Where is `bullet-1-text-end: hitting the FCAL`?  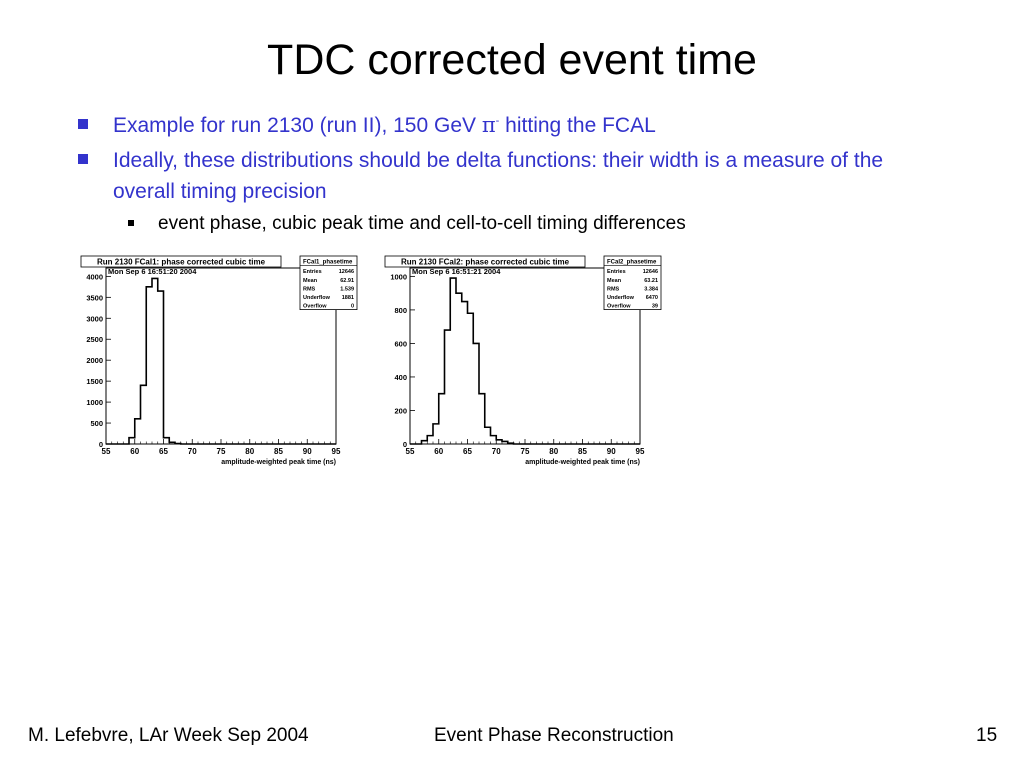 bullet-1-text-end: hitting the FCAL is located at coordinates (577, 125).